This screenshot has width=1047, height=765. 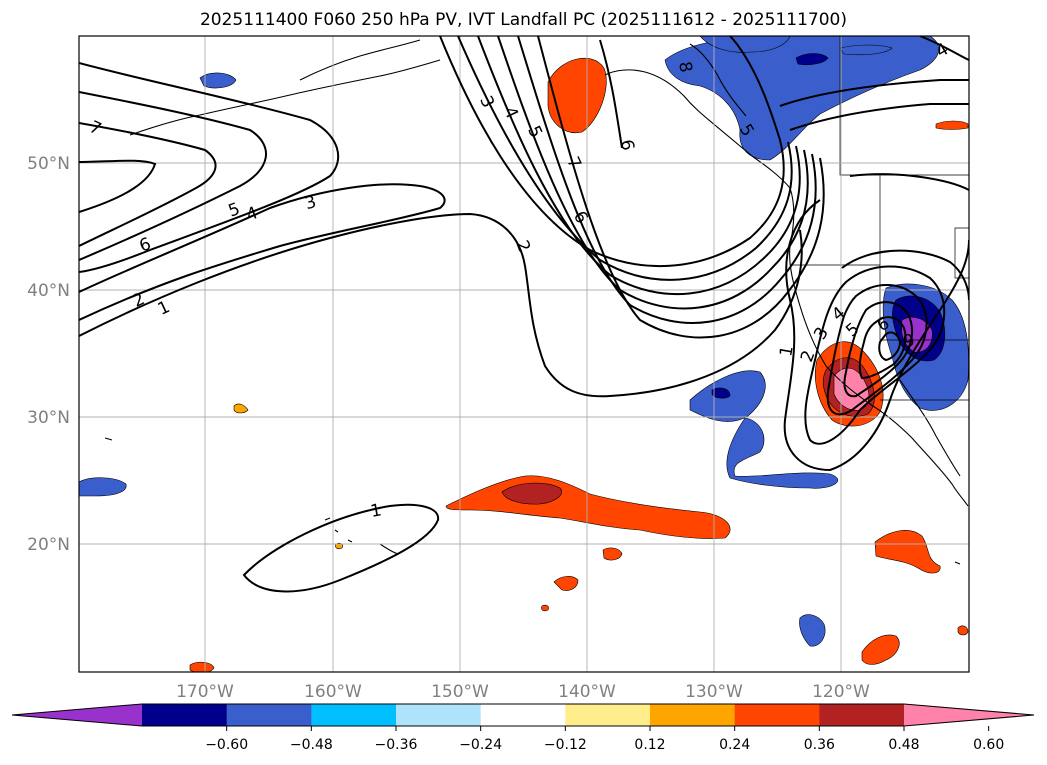 What do you see at coordinates (714, 692) in the screenshot?
I see `lon-label: 130°W` at bounding box center [714, 692].